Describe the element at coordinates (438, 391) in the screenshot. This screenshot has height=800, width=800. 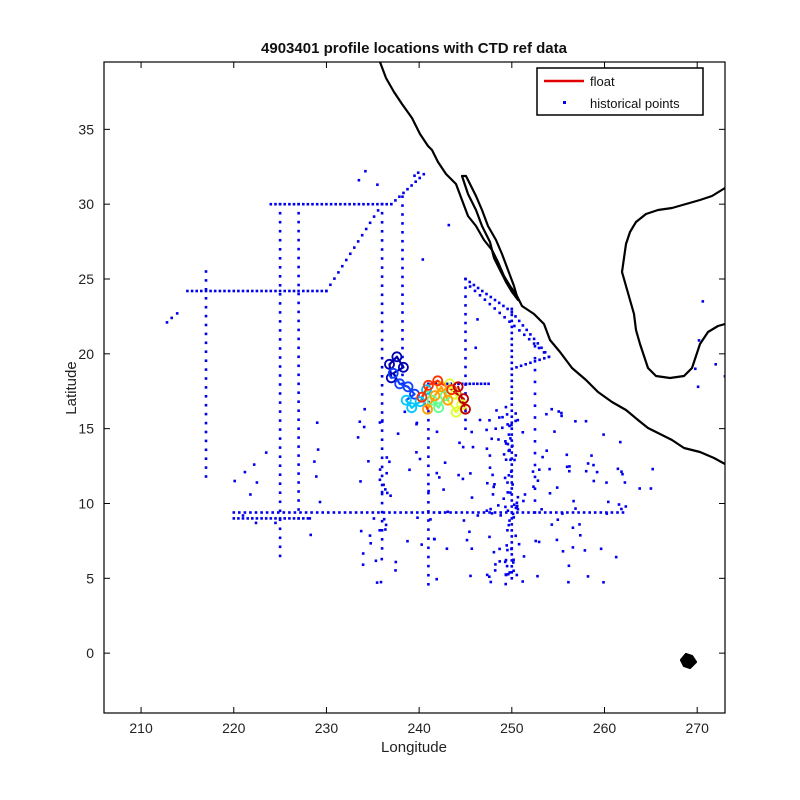
I see `float-segment` at that location.